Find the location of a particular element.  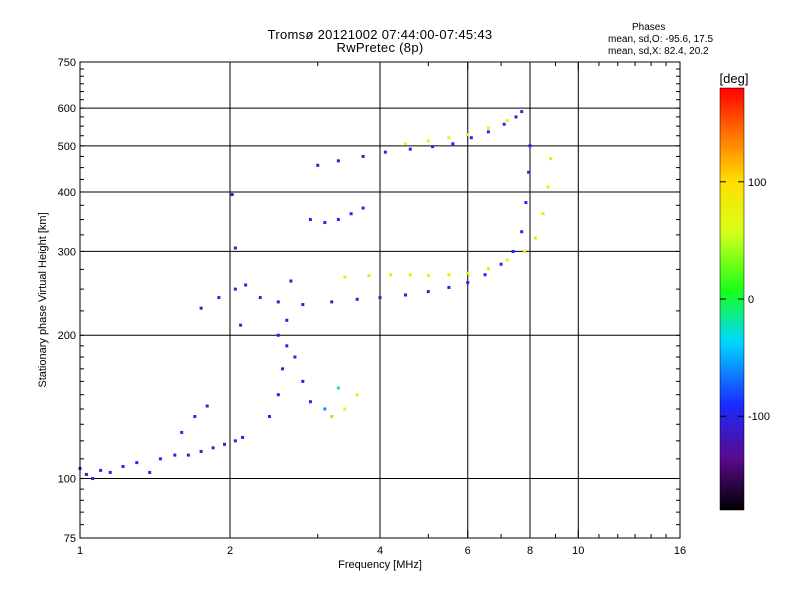

chart-subtitle: RwPretec (8p) is located at coordinates (380, 47).